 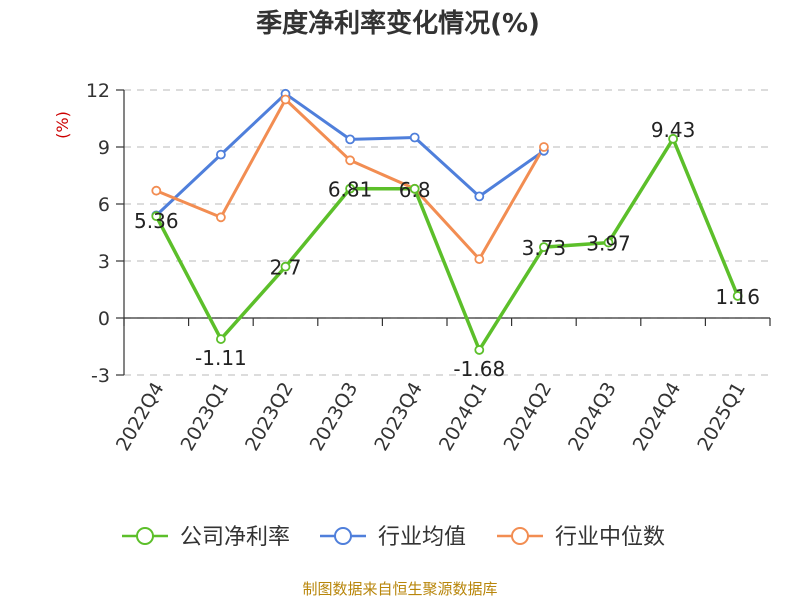 What do you see at coordinates (422, 537) in the screenshot?
I see `legend-label: 行业均值` at bounding box center [422, 537].